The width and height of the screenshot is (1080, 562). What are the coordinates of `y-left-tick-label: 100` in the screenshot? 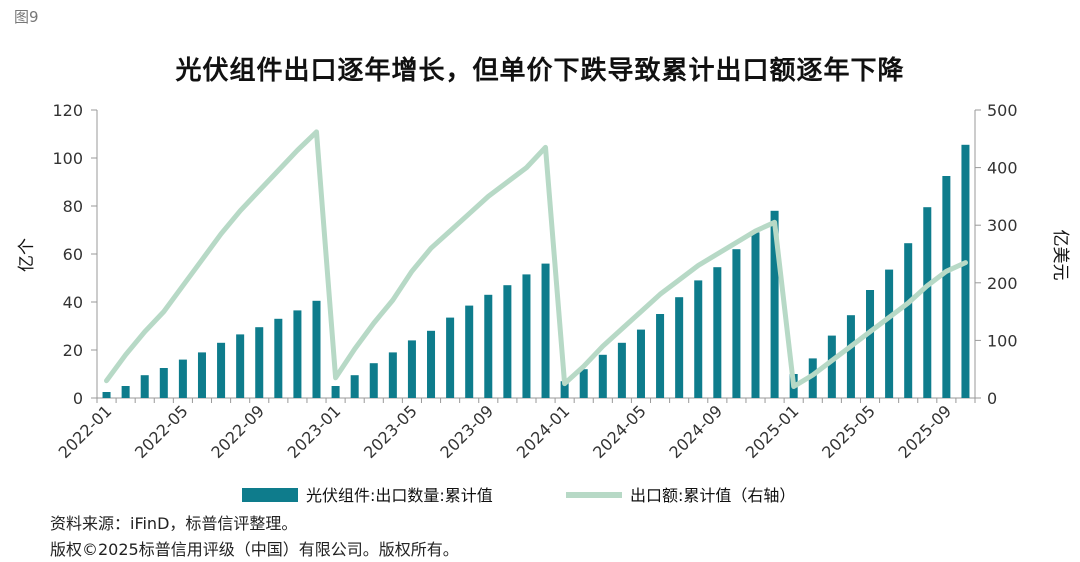 It's located at (67, 158).